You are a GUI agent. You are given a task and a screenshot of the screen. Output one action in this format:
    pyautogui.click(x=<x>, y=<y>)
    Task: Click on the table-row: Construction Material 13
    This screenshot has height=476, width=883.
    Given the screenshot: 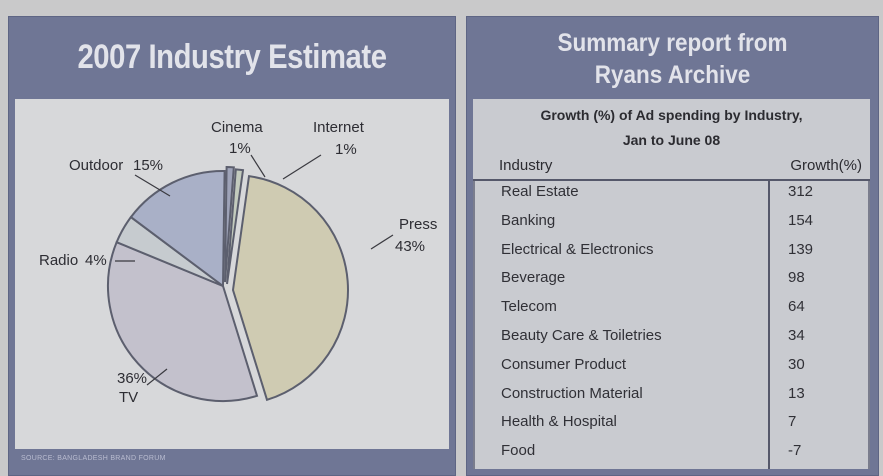 What is the action you would take?
    pyautogui.click(x=673, y=398)
    